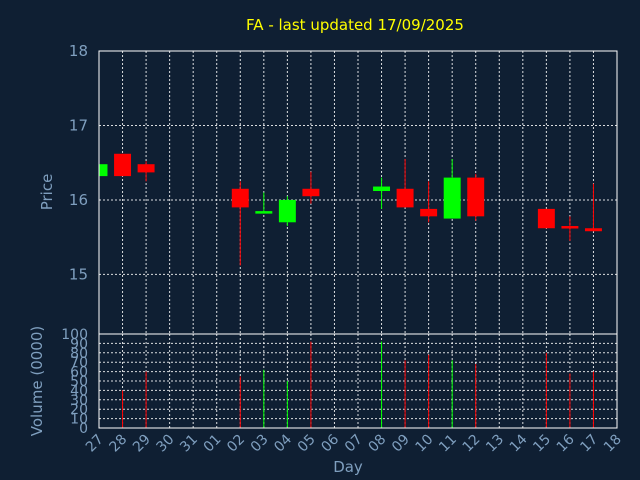 This screenshot has width=640, height=480. Describe the element at coordinates (355, 25) in the screenshot. I see `chart-title: FA - last updated 17/09/2025` at that location.